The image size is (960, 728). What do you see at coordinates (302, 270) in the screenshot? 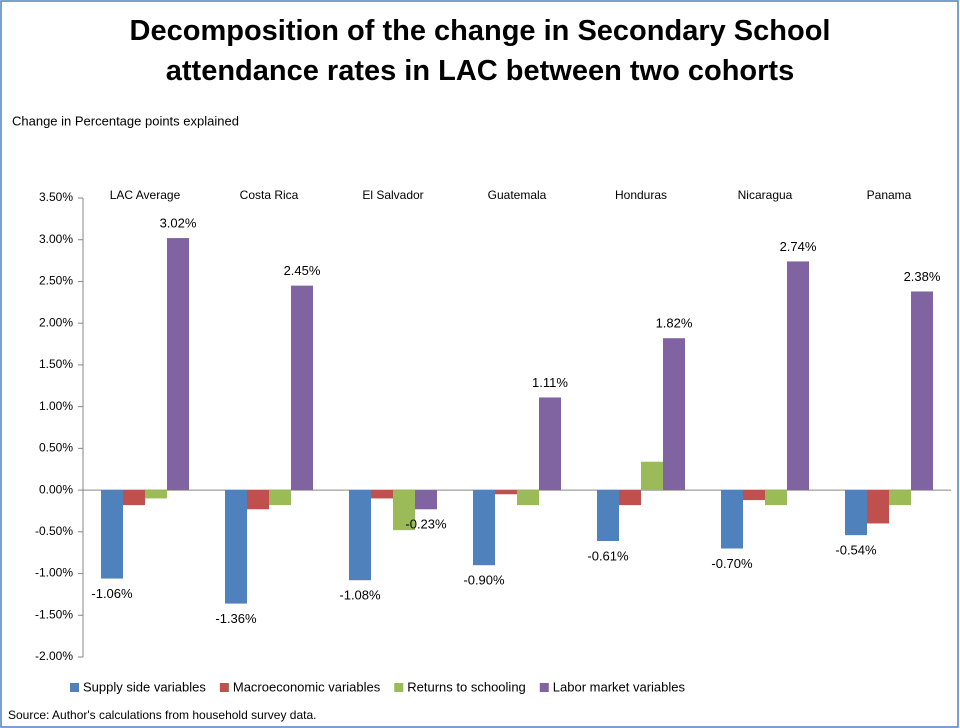
I see `data-label: 2.45%` at bounding box center [302, 270].